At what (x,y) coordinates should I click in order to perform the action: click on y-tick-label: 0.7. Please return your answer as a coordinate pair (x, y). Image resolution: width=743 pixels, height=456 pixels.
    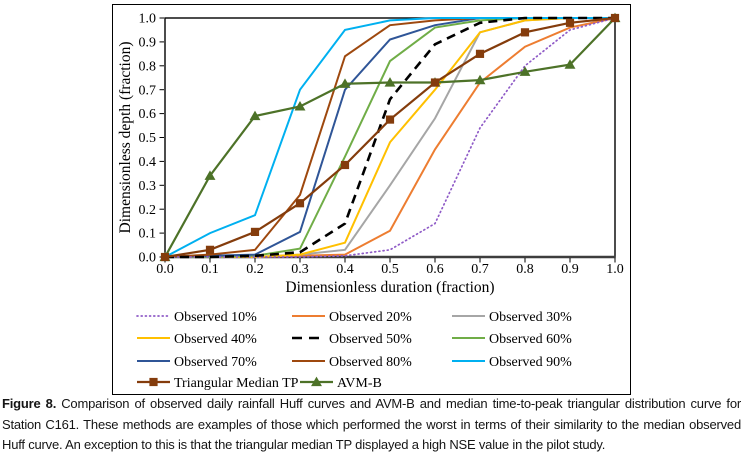
    Looking at the image, I should click on (148, 90).